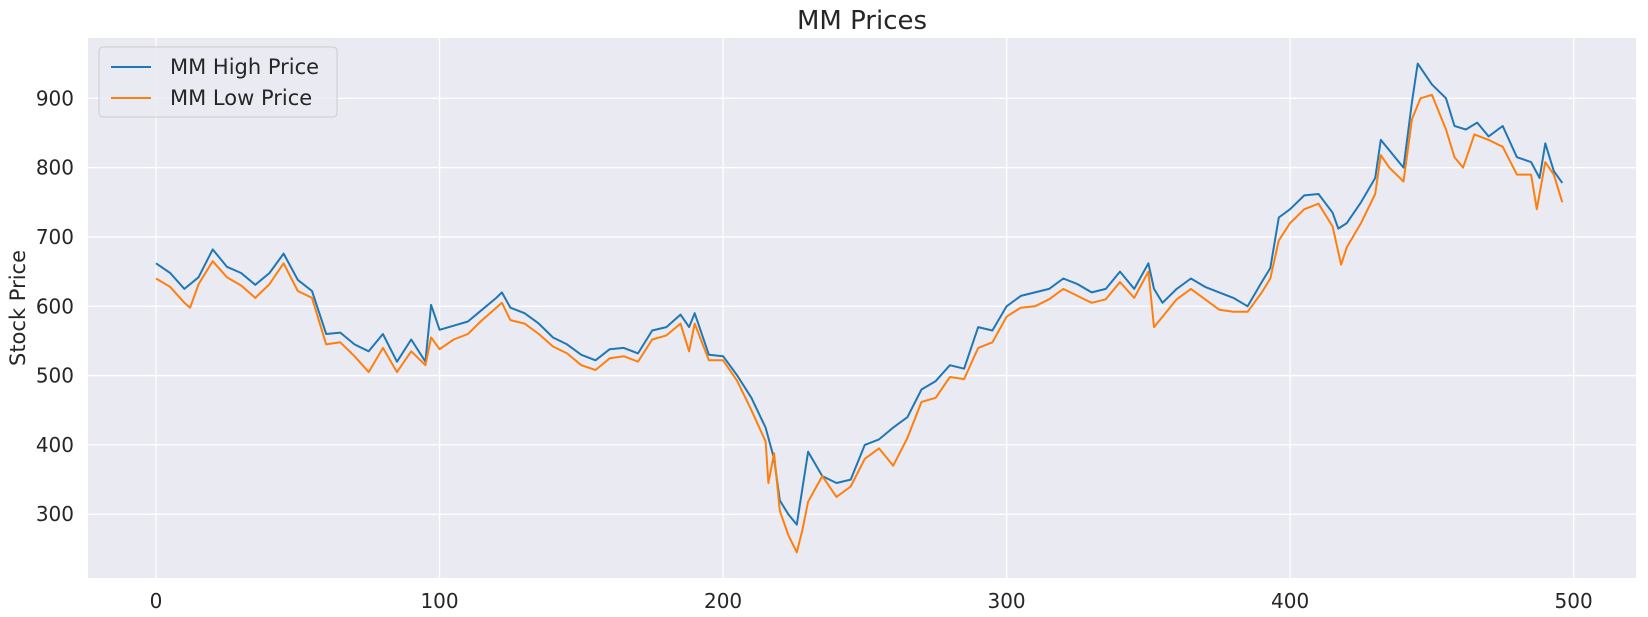 The image size is (1648, 617). Describe the element at coordinates (18, 308) in the screenshot. I see `y-axis-label: Stock Price` at that location.